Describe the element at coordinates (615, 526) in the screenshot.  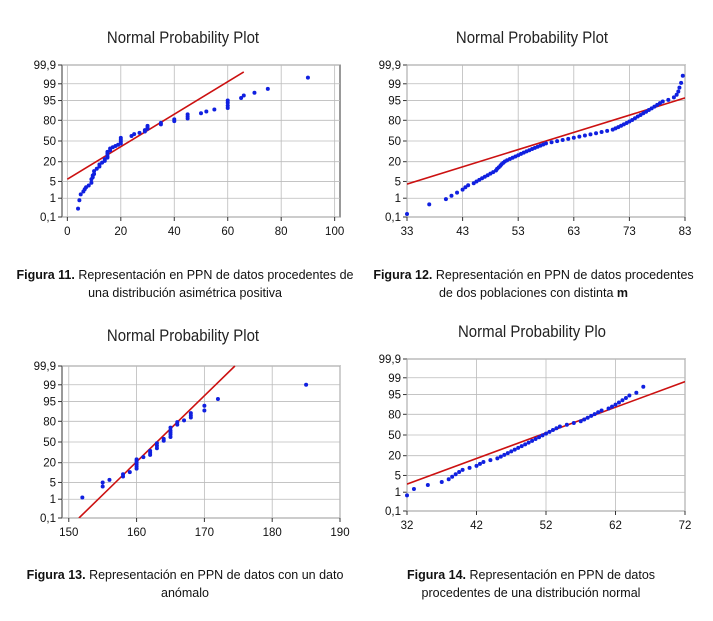
I see `x-tick-label: 62` at that location.